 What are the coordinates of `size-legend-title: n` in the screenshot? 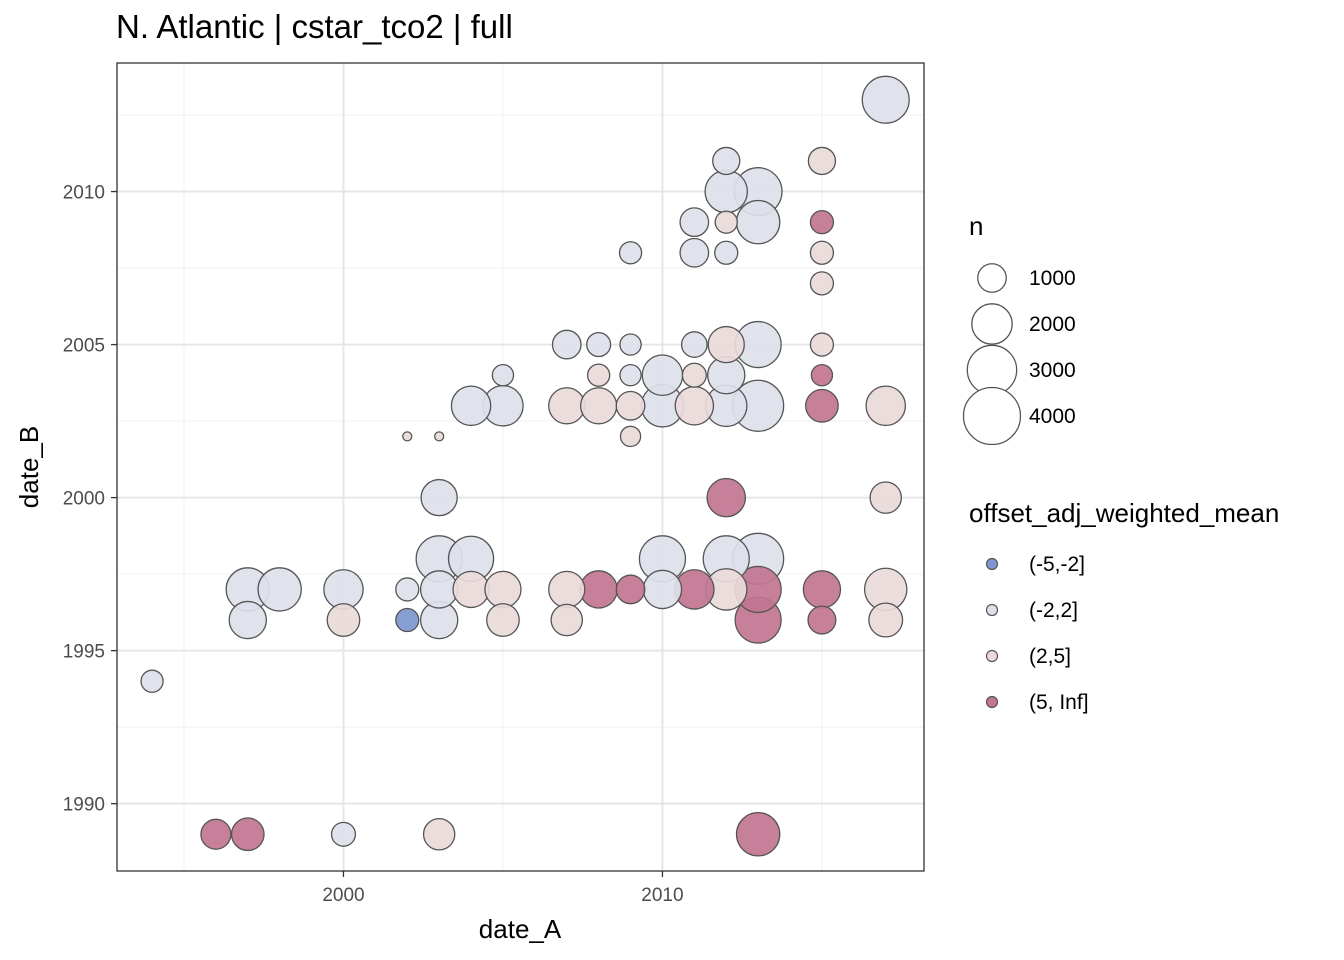 It's located at (976, 226).